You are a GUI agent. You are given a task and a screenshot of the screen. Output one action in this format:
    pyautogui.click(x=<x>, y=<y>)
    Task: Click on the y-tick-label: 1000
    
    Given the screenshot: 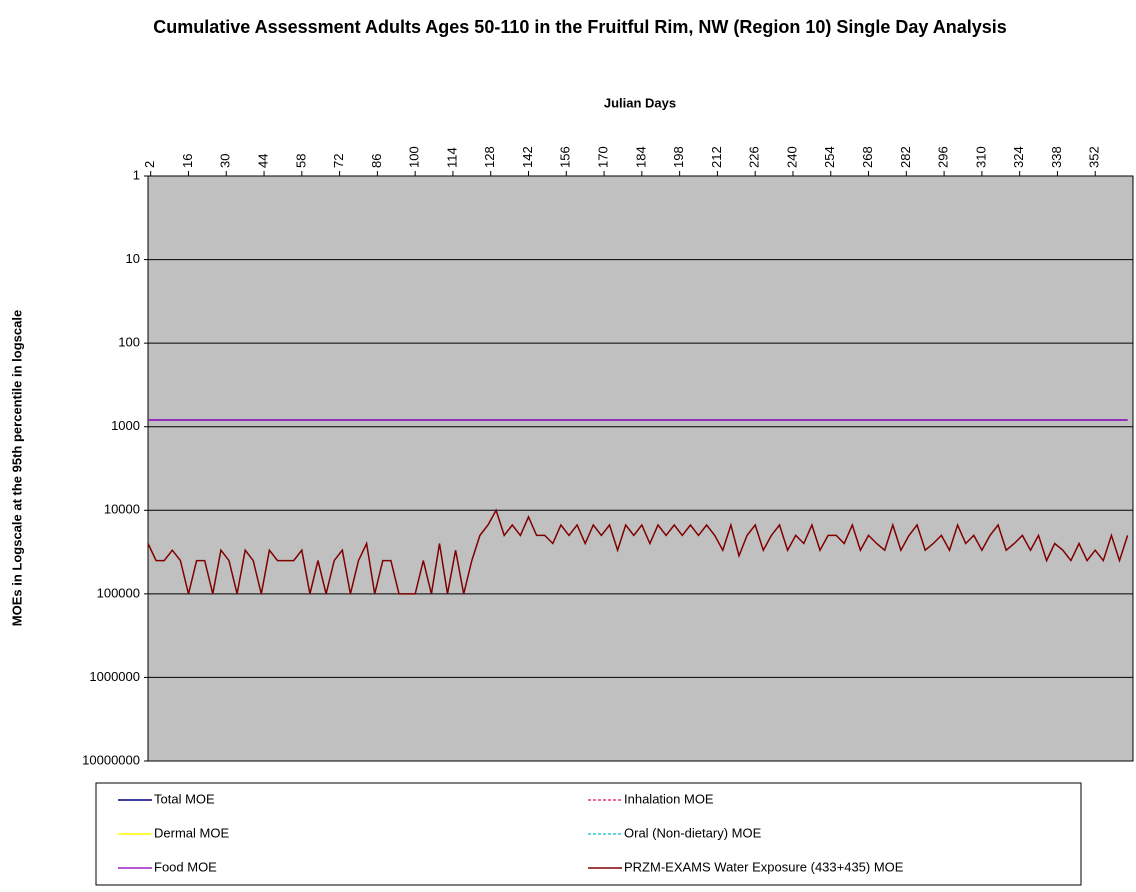 What is the action you would take?
    pyautogui.click(x=125, y=425)
    